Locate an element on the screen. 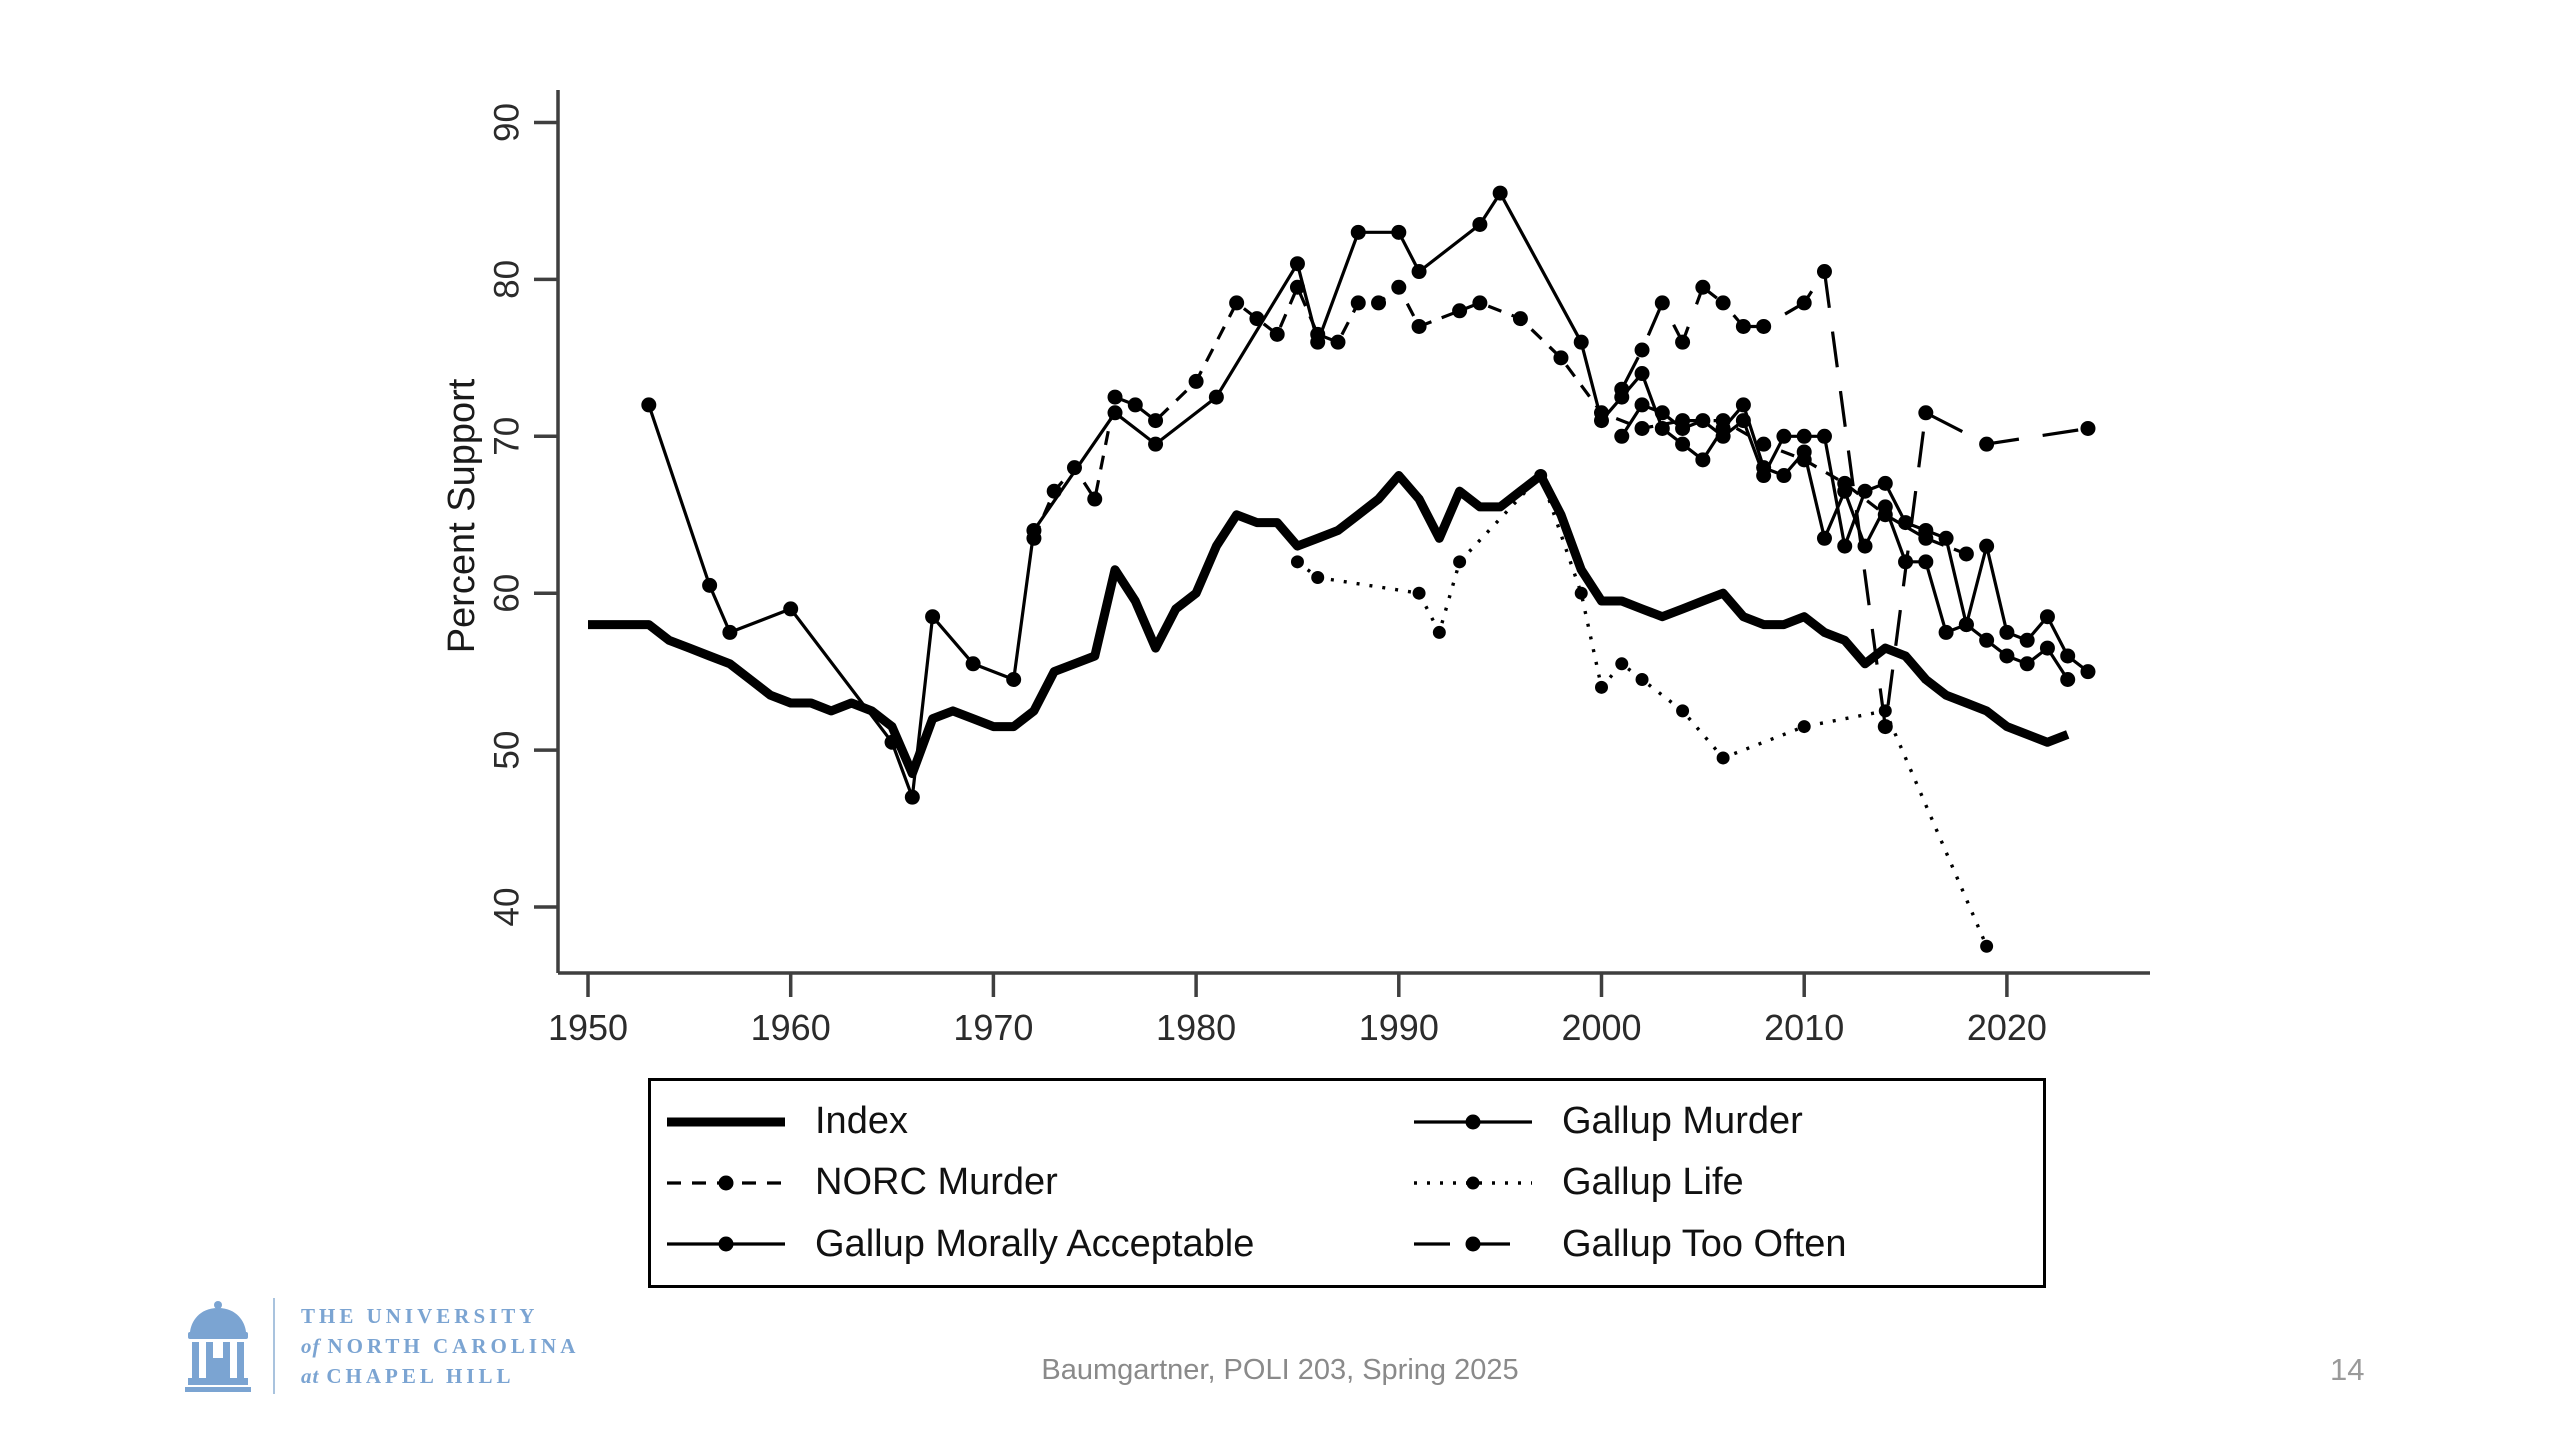  y-axis-title: Percent Support is located at coordinates (462, 515).